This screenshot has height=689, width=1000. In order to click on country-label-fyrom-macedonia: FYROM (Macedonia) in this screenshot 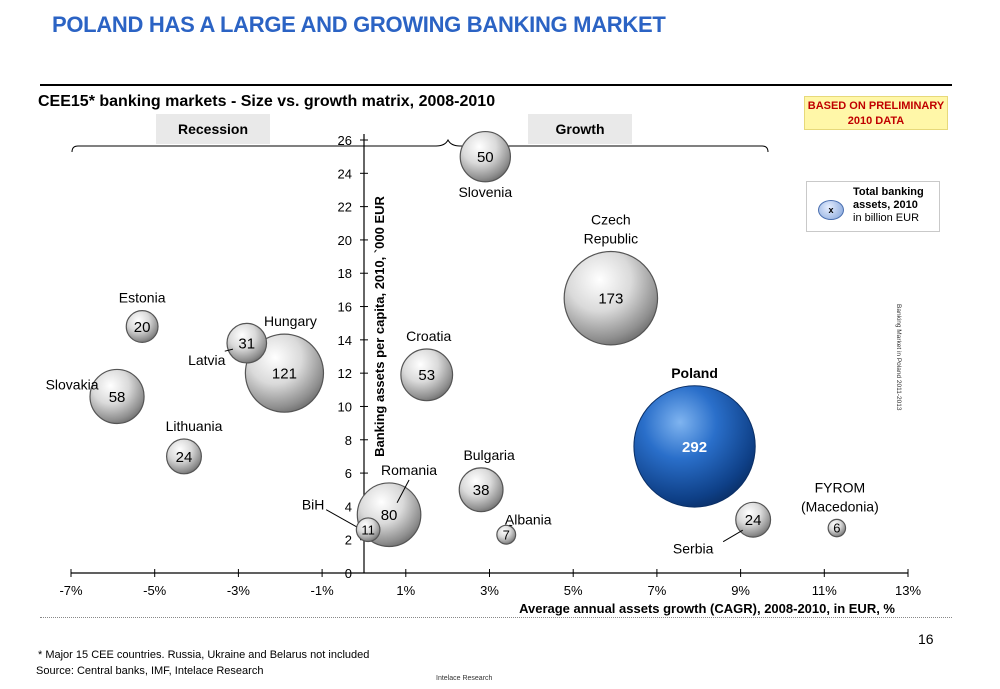, I will do `click(840, 496)`.